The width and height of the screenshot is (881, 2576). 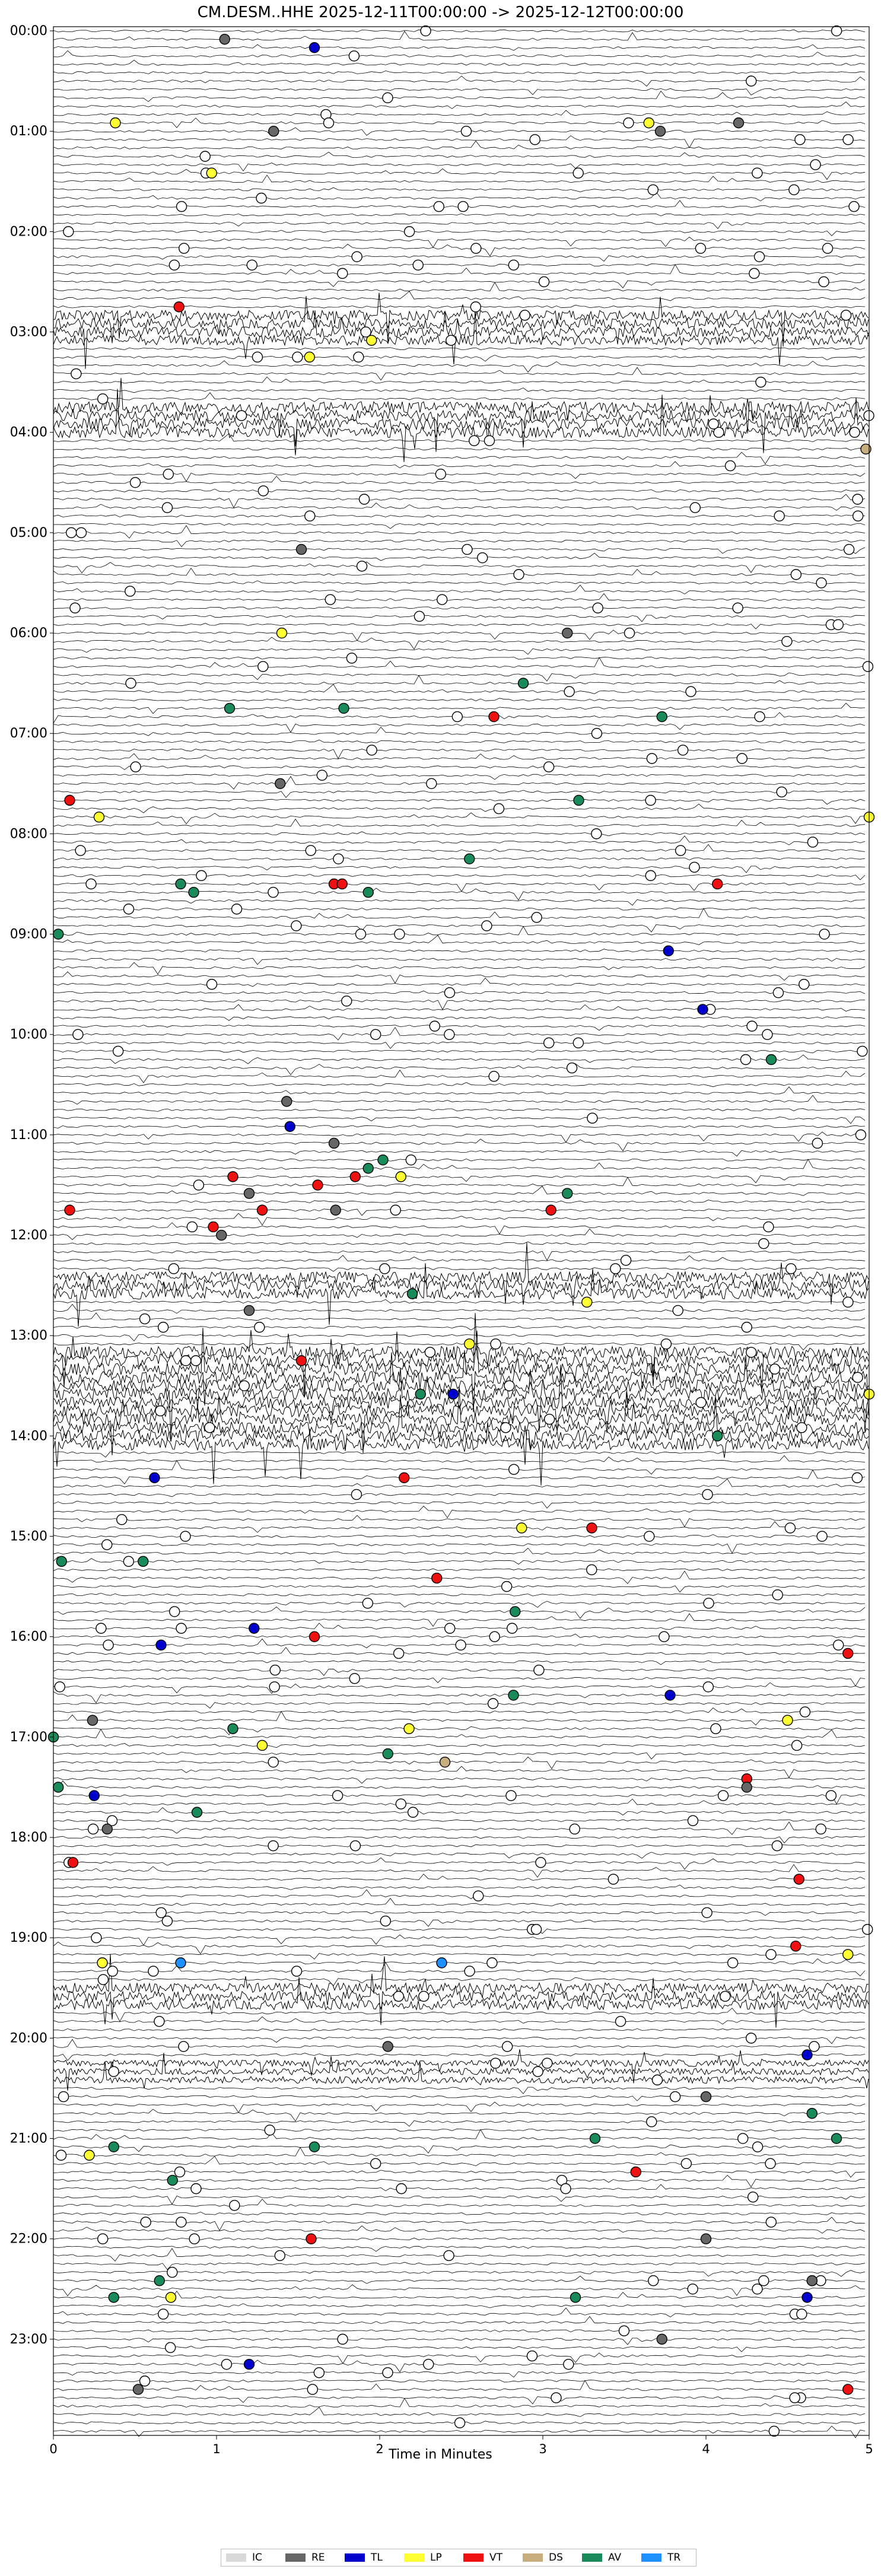 I want to click on legend-label: RE, so click(x=318, y=2558).